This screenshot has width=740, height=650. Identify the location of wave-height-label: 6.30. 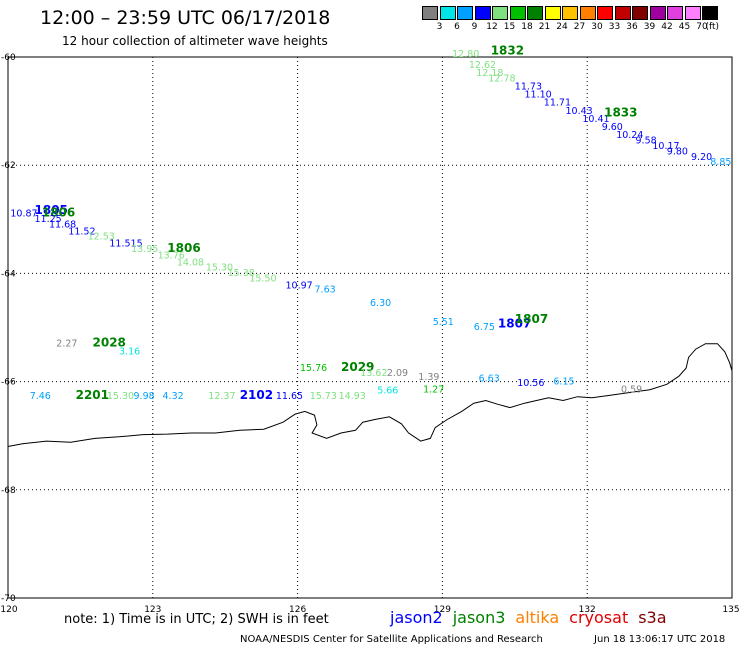
(380, 303).